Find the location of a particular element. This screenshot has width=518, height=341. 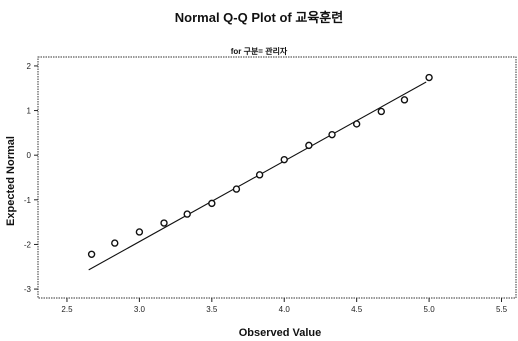

x-tick-label: 3.0 is located at coordinates (140, 309).